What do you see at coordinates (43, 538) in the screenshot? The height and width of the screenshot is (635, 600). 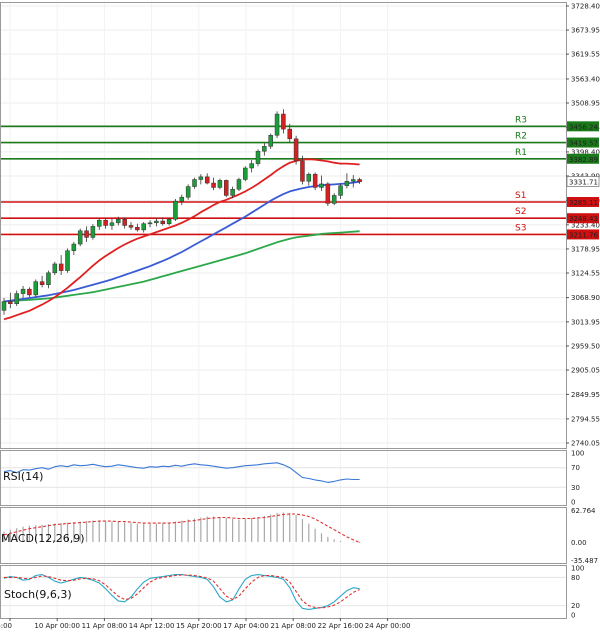 I see `macd-label: MACD(12,26,9)` at bounding box center [43, 538].